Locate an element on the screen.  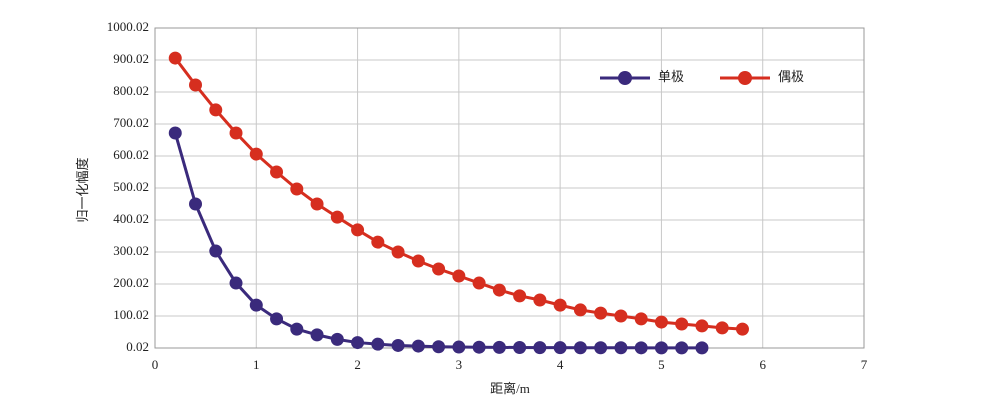
y-tick-label: 200.02 is located at coordinates (131, 282).